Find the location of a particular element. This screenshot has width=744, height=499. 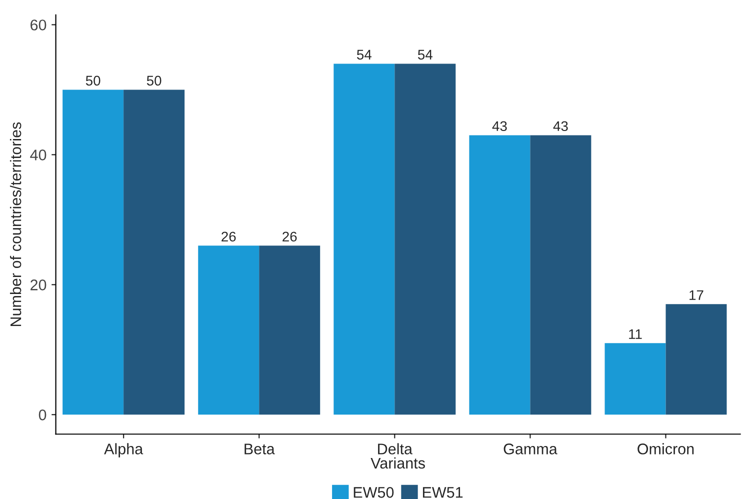

legend-label: EW50 is located at coordinates (374, 492).